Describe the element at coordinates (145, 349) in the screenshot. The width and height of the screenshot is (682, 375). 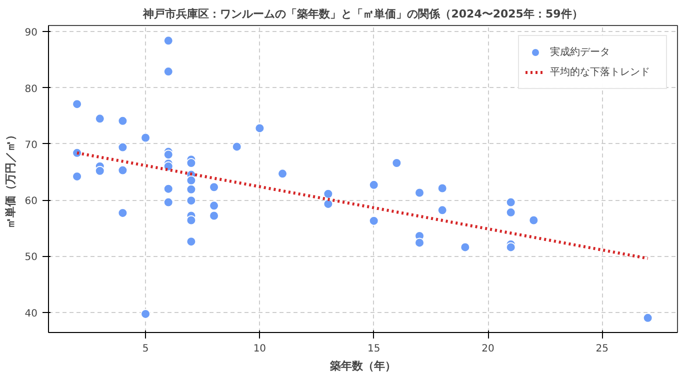
I see `x-tick-label: 5` at that location.